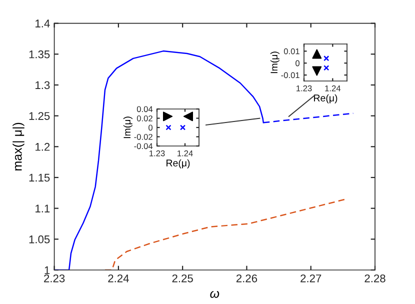  I want to click on y-tick-label: -0.04, so click(143, 146).